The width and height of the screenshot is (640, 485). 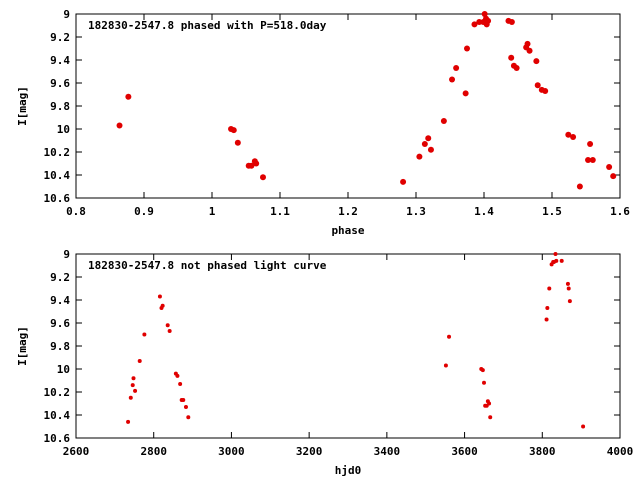 I want to click on x-tick-label: 1.1, so click(x=280, y=211).